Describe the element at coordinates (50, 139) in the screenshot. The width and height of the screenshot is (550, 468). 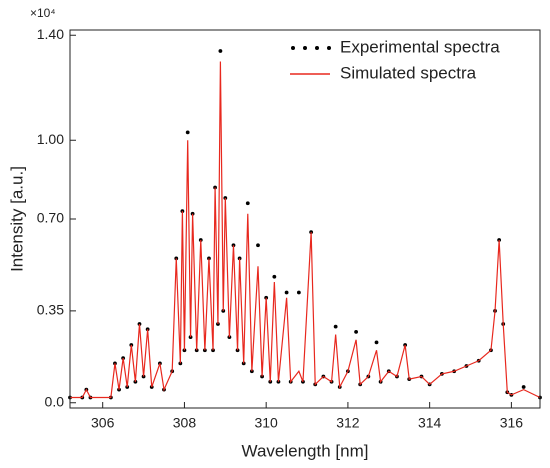
I see `y-tick-label: 1.00` at that location.